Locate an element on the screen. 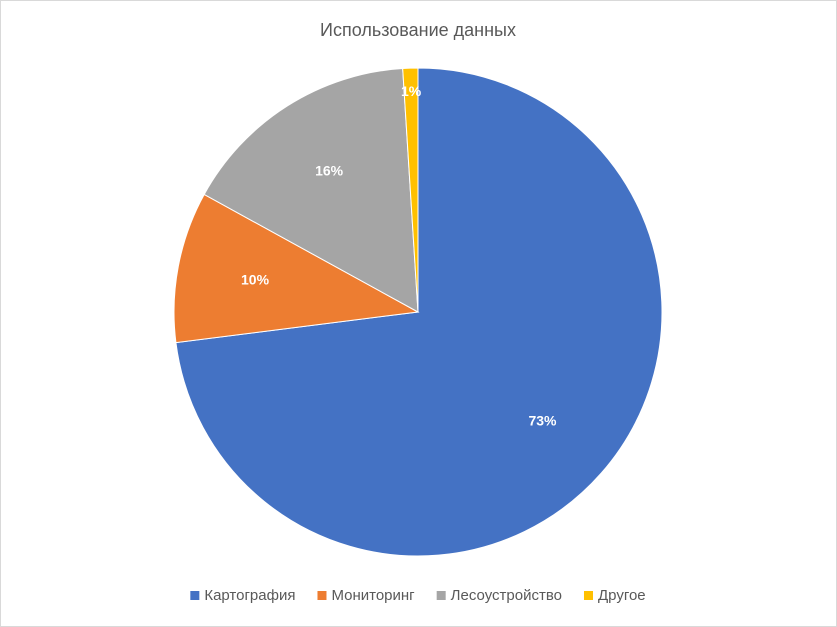  legend-label: Картография is located at coordinates (249, 595).